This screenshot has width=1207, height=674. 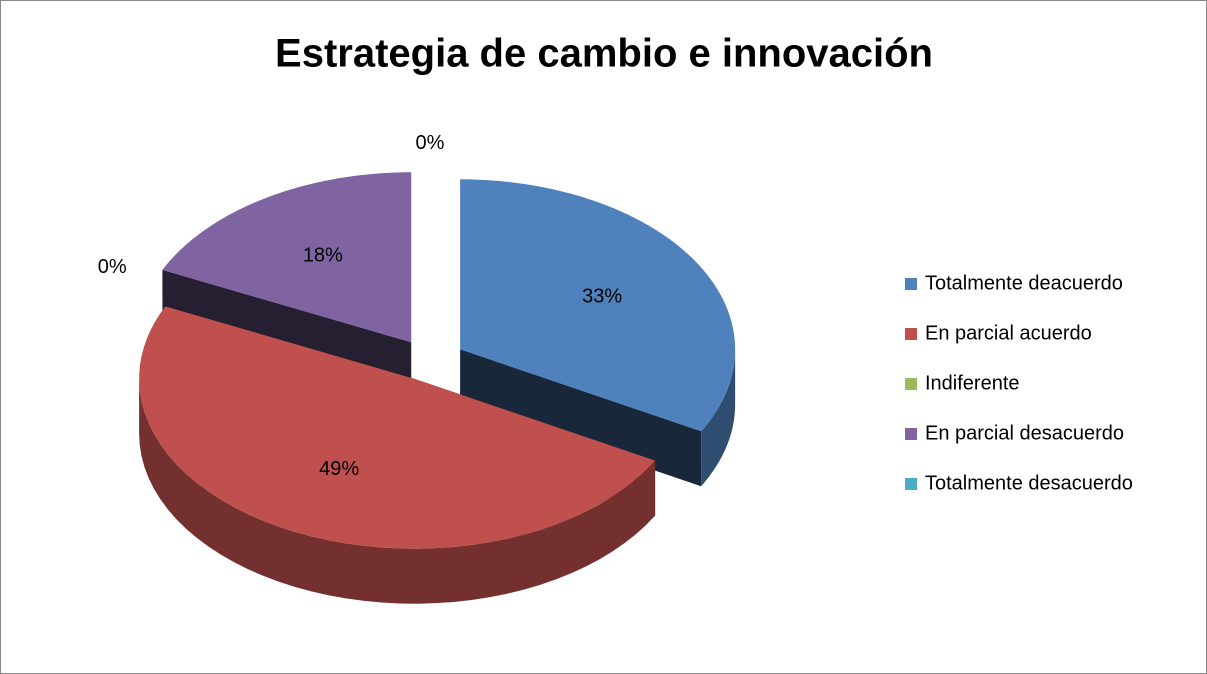 I want to click on legend-label: Indiferente, so click(x=972, y=383).